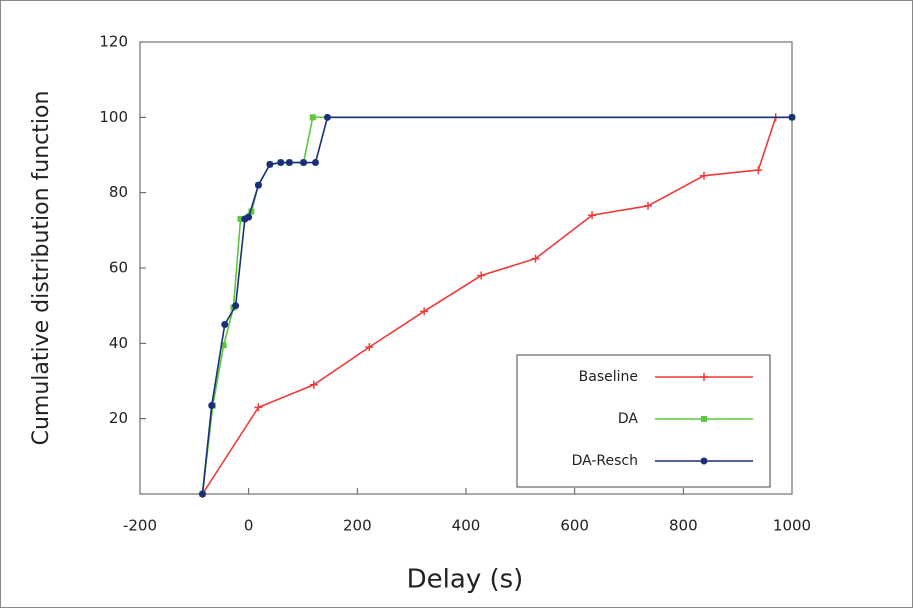 The width and height of the screenshot is (913, 608). What do you see at coordinates (118, 343) in the screenshot?
I see `y-tick-label: 40` at bounding box center [118, 343].